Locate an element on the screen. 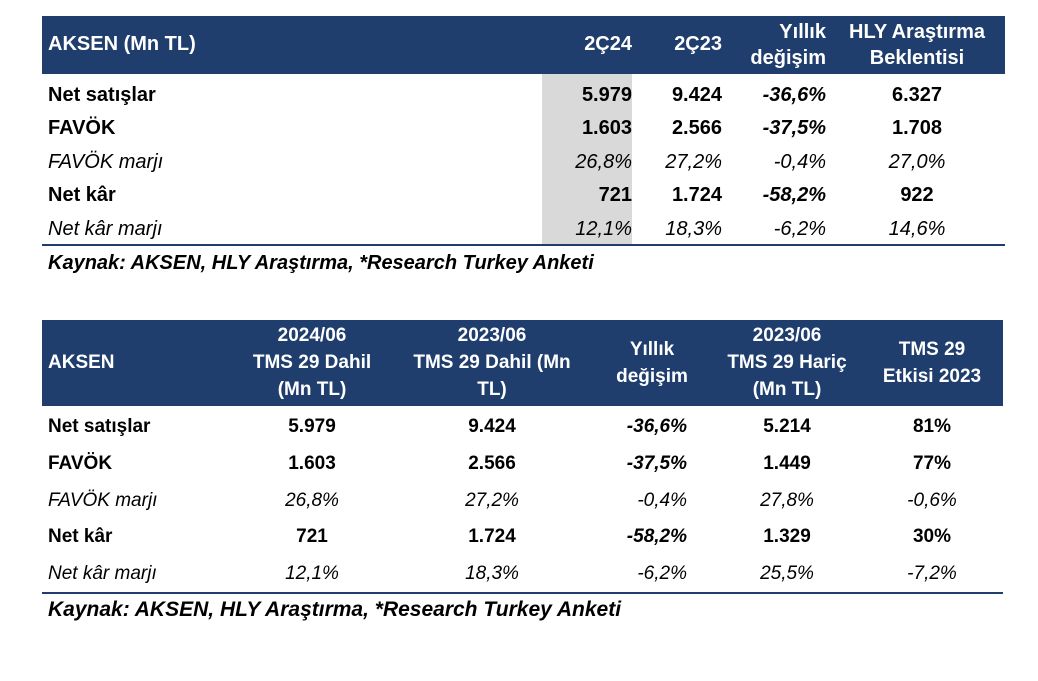 The height and width of the screenshot is (681, 1038). cell-2024-06: 5.979 is located at coordinates (312, 426).